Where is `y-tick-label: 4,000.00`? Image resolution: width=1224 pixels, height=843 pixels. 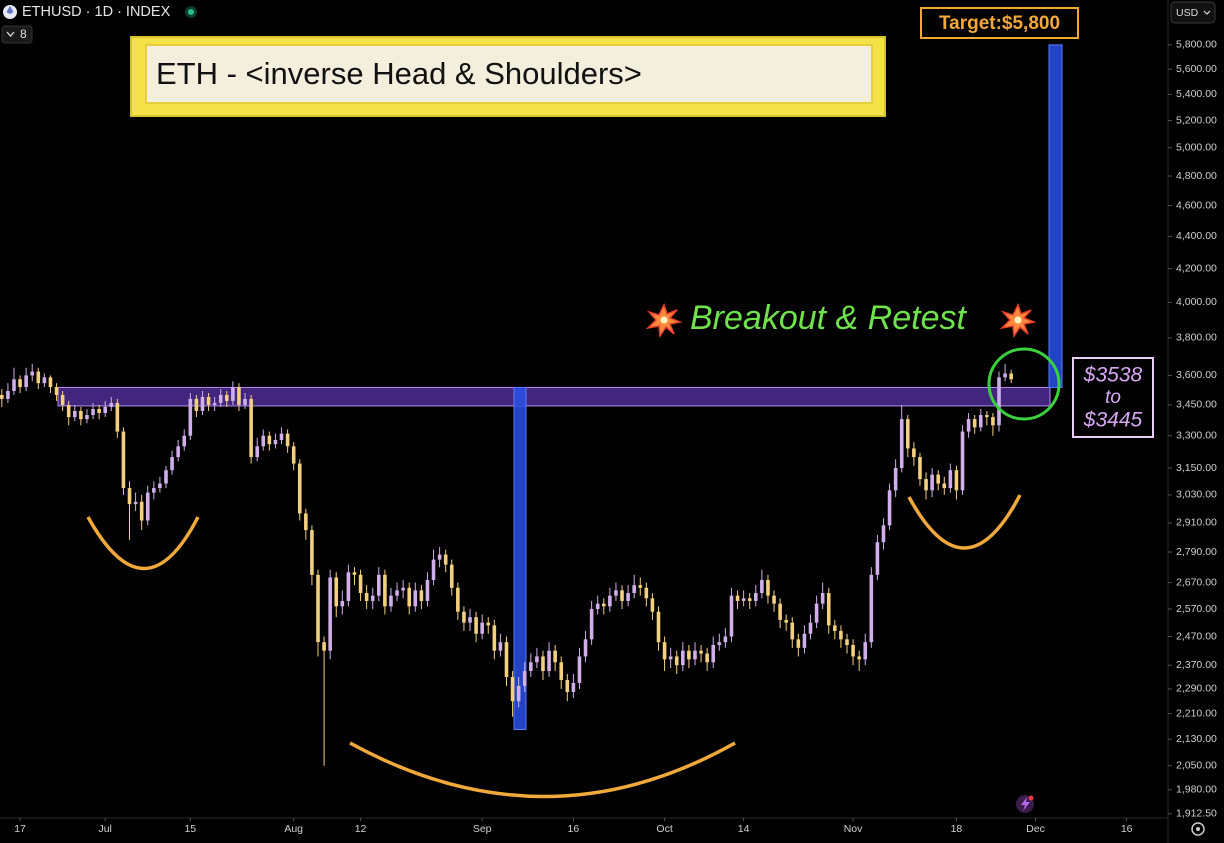 y-tick-label: 4,000.00 is located at coordinates (1196, 302).